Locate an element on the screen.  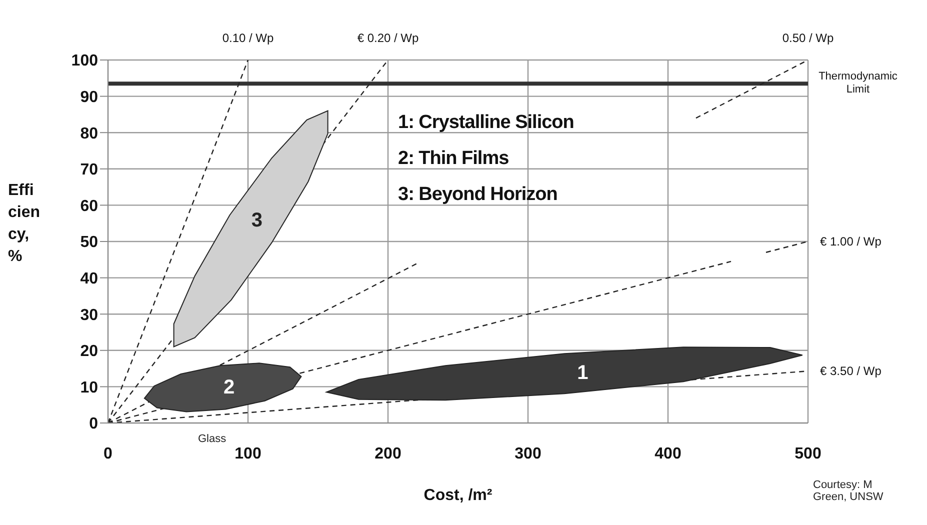
y-tick-label: 30 is located at coordinates (89, 315).